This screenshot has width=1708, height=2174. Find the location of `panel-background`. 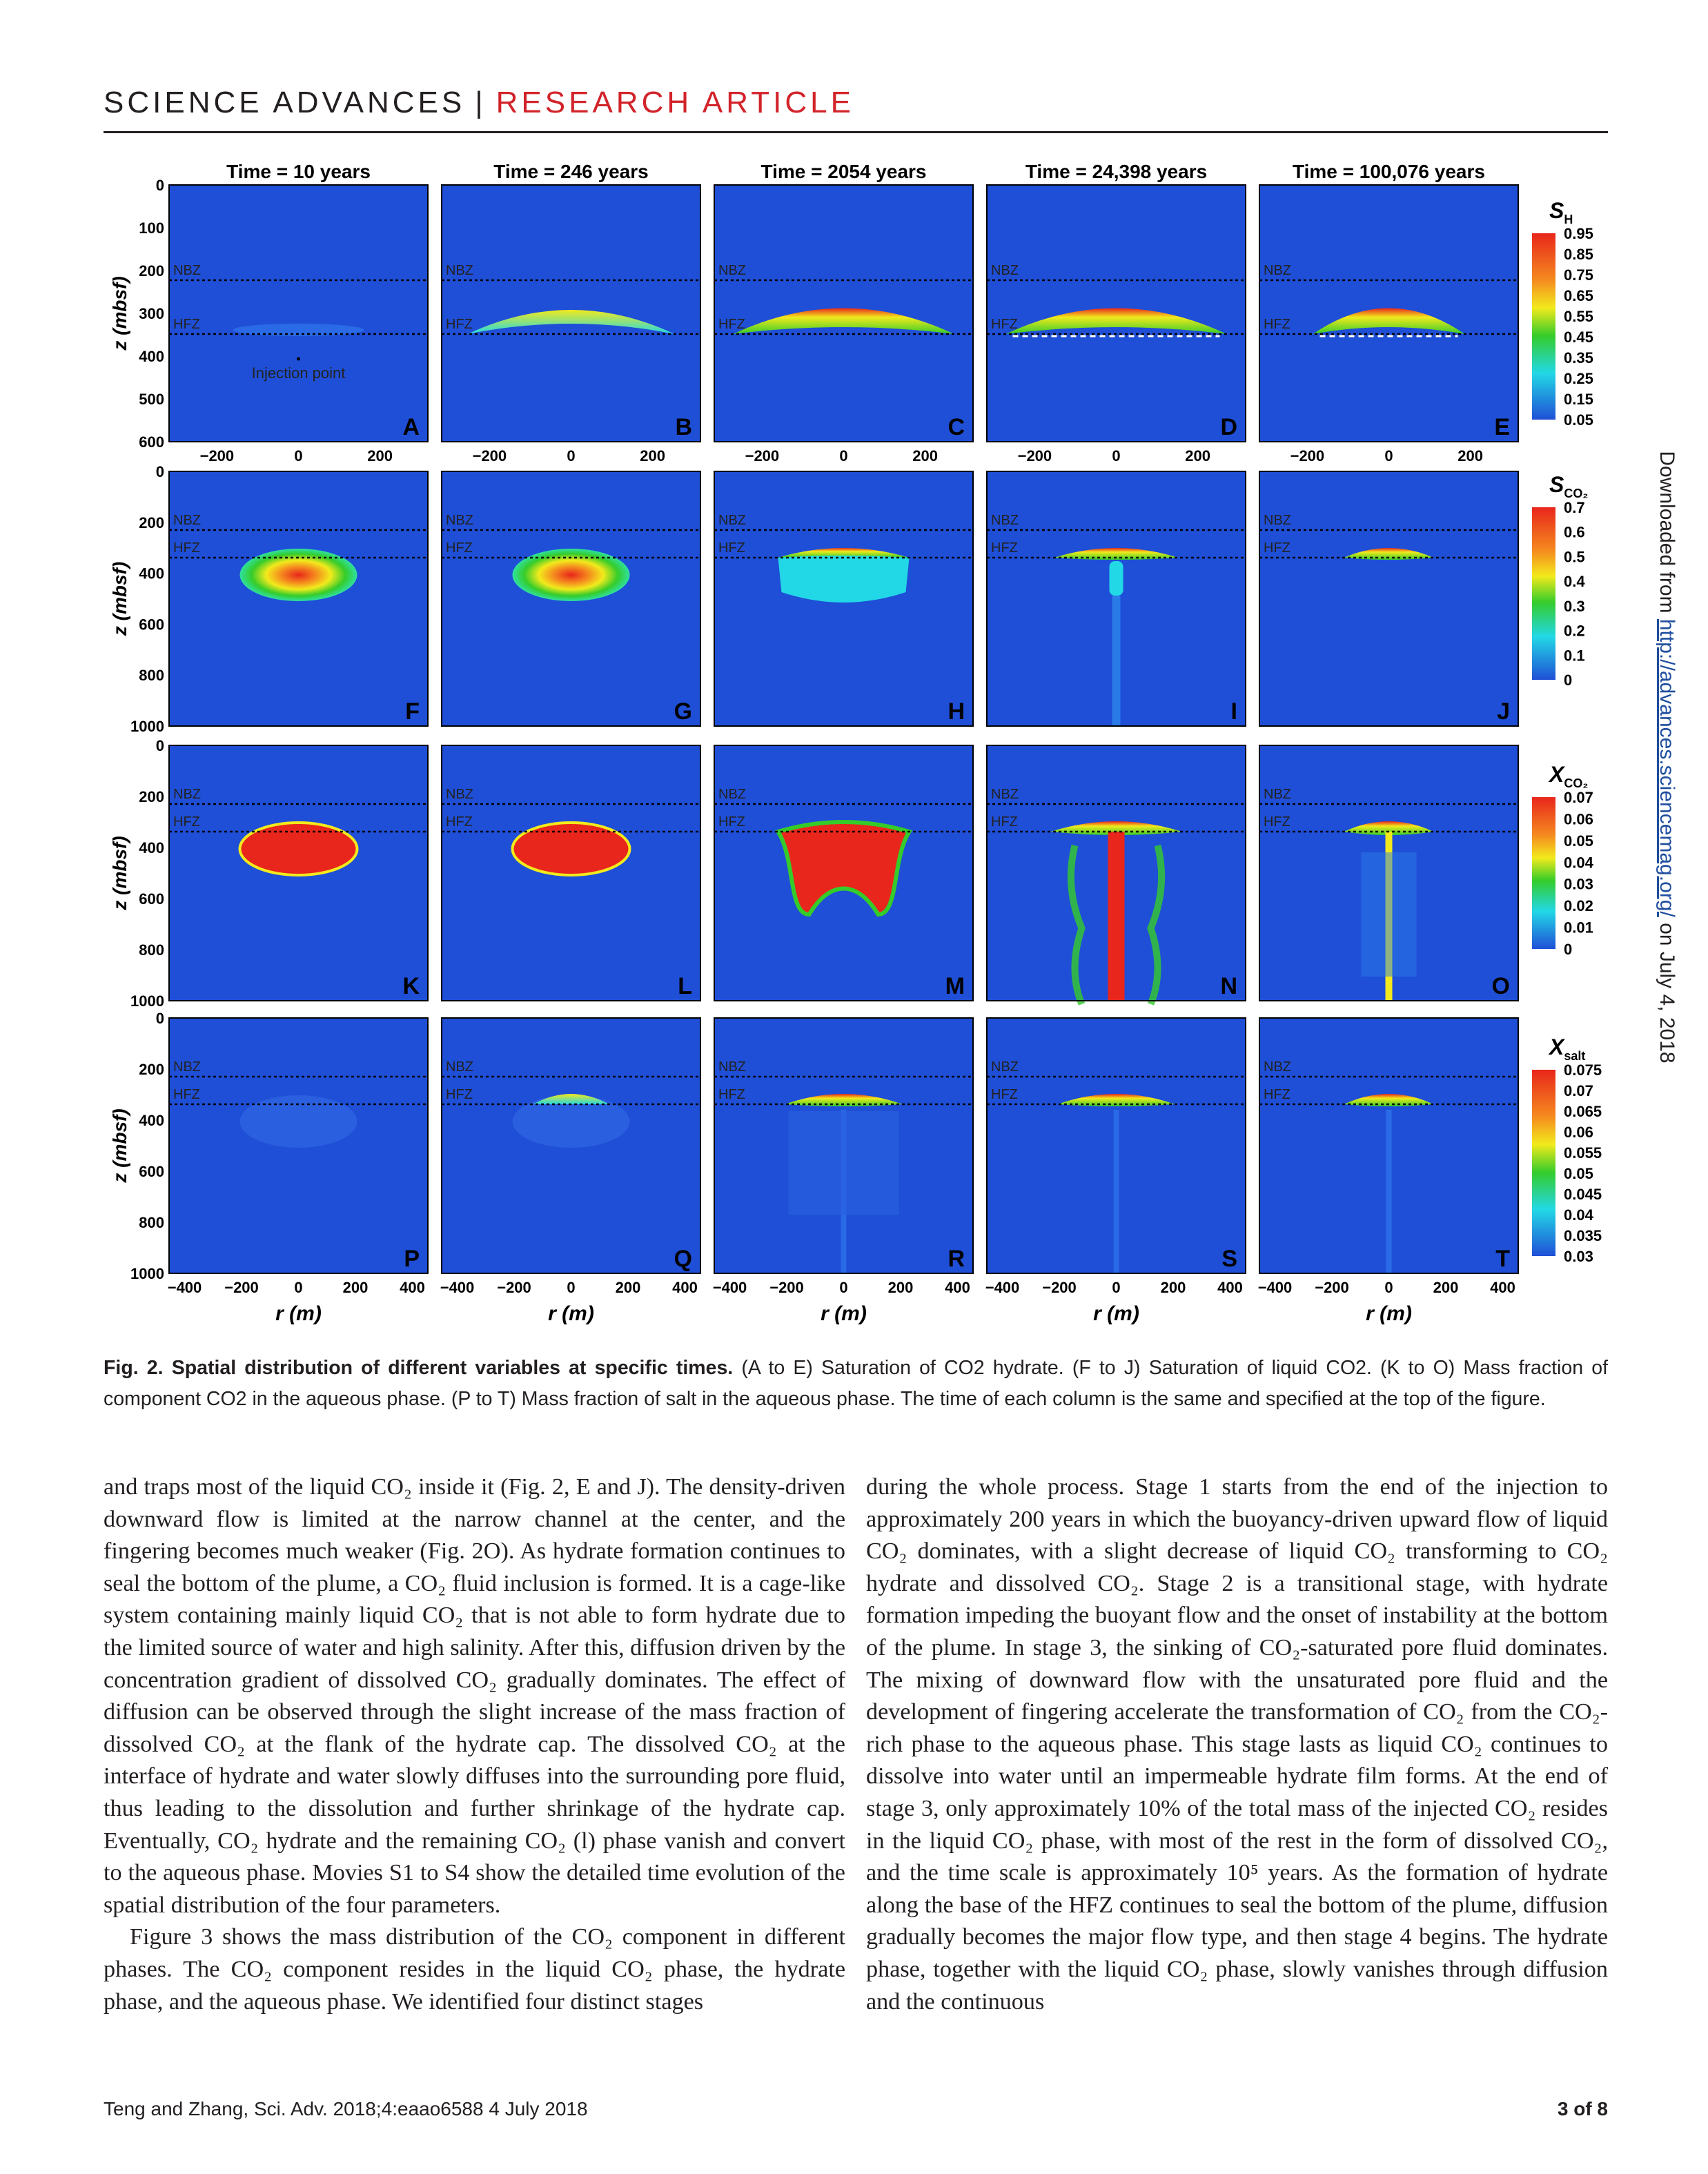

panel-background is located at coordinates (298, 313).